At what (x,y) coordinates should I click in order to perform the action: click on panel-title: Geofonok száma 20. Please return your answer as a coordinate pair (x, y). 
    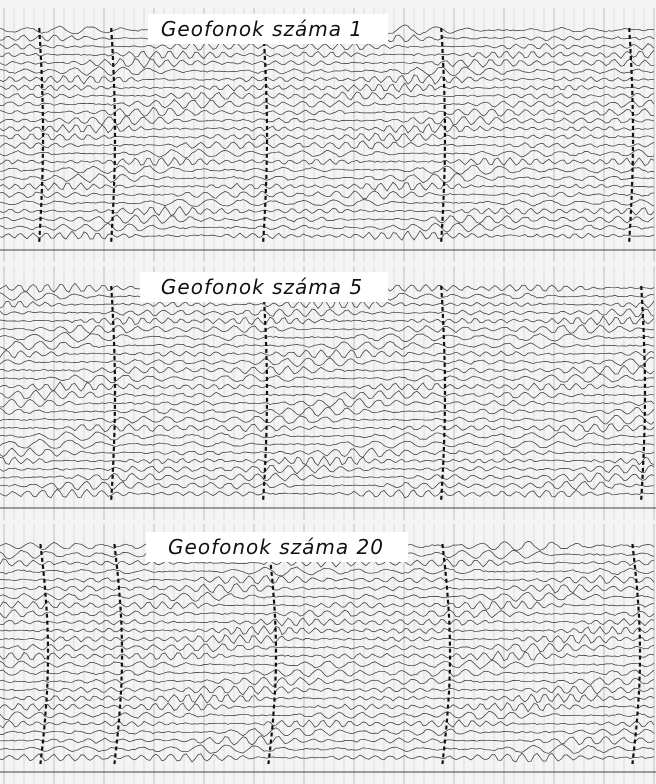
    Looking at the image, I should click on (276, 547).